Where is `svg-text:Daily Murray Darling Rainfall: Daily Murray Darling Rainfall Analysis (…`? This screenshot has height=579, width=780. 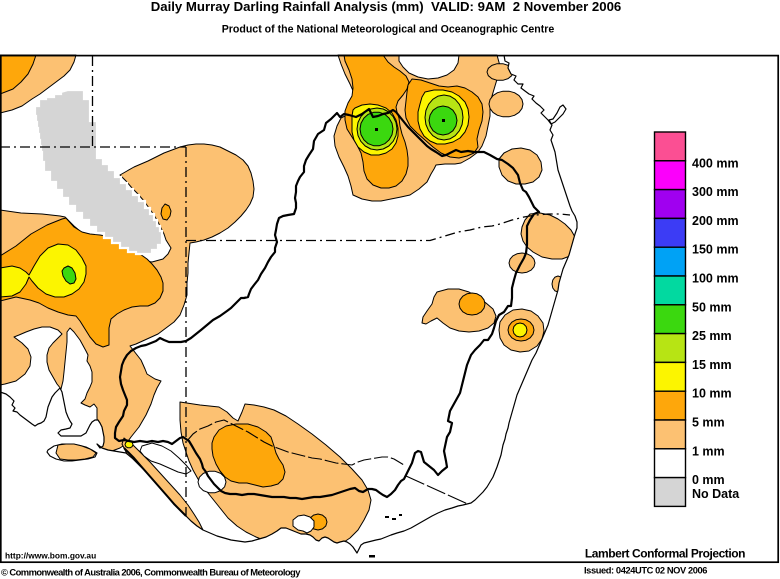 svg-text:Daily Murray Darling Rainfall: Daily Murray Darling Rainfall Analysis (… is located at coordinates (386, 7).